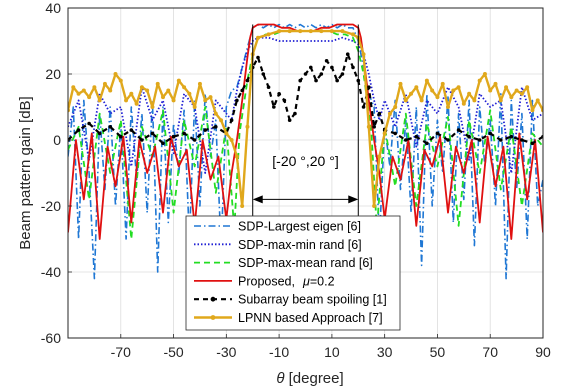  Describe the element at coordinates (306, 281) in the screenshot. I see `legend-mu-symbol: μ` at that location.